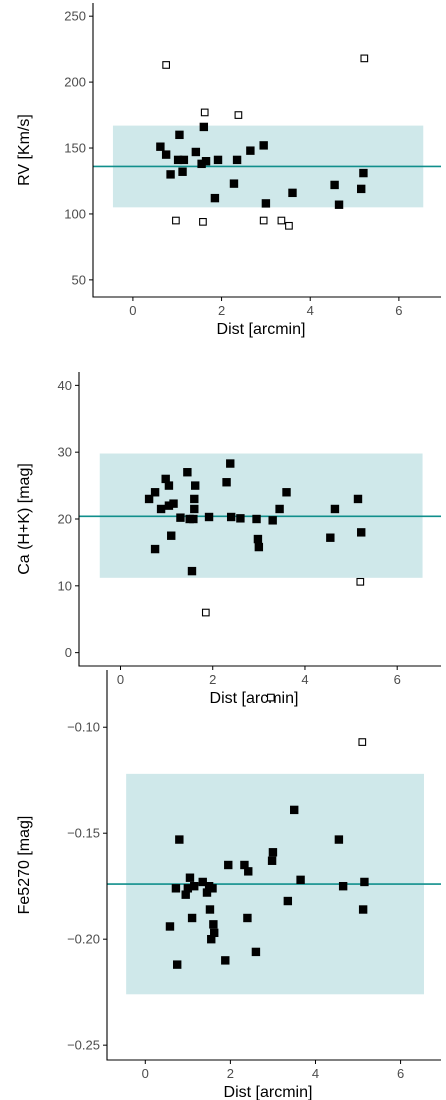 The image size is (446, 1100). Describe the element at coordinates (83, 1045) in the screenshot. I see `y-tick-label: −0.25` at that location.